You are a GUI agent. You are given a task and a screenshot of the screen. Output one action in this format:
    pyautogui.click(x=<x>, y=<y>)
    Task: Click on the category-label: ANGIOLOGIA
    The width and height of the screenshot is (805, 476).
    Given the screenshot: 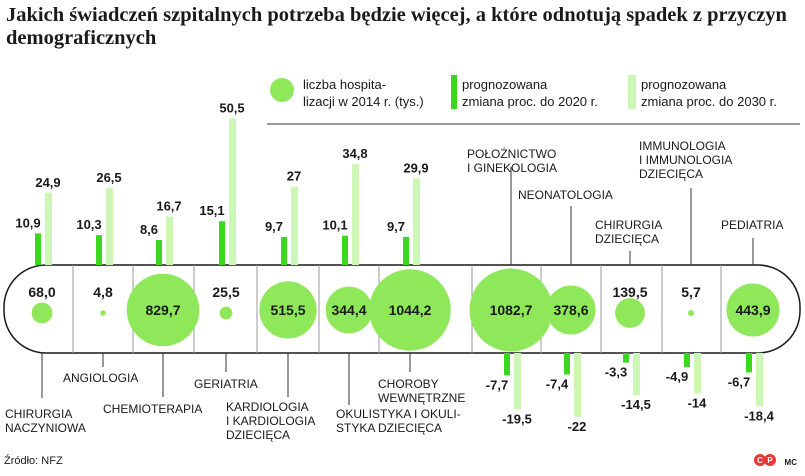 What is the action you would take?
    pyautogui.click(x=100, y=378)
    